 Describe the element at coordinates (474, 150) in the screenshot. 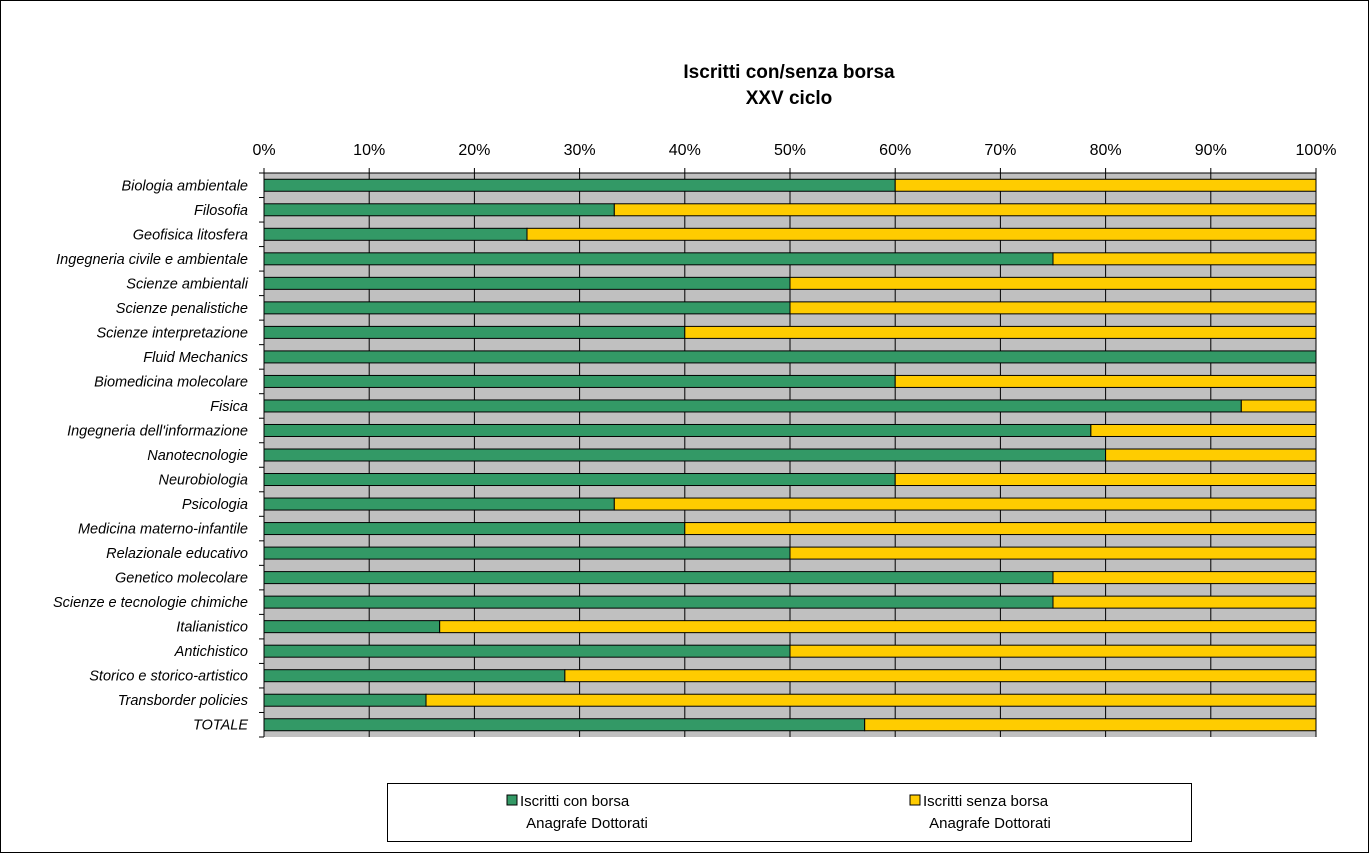

I see `x-tick-label: 20%` at that location.